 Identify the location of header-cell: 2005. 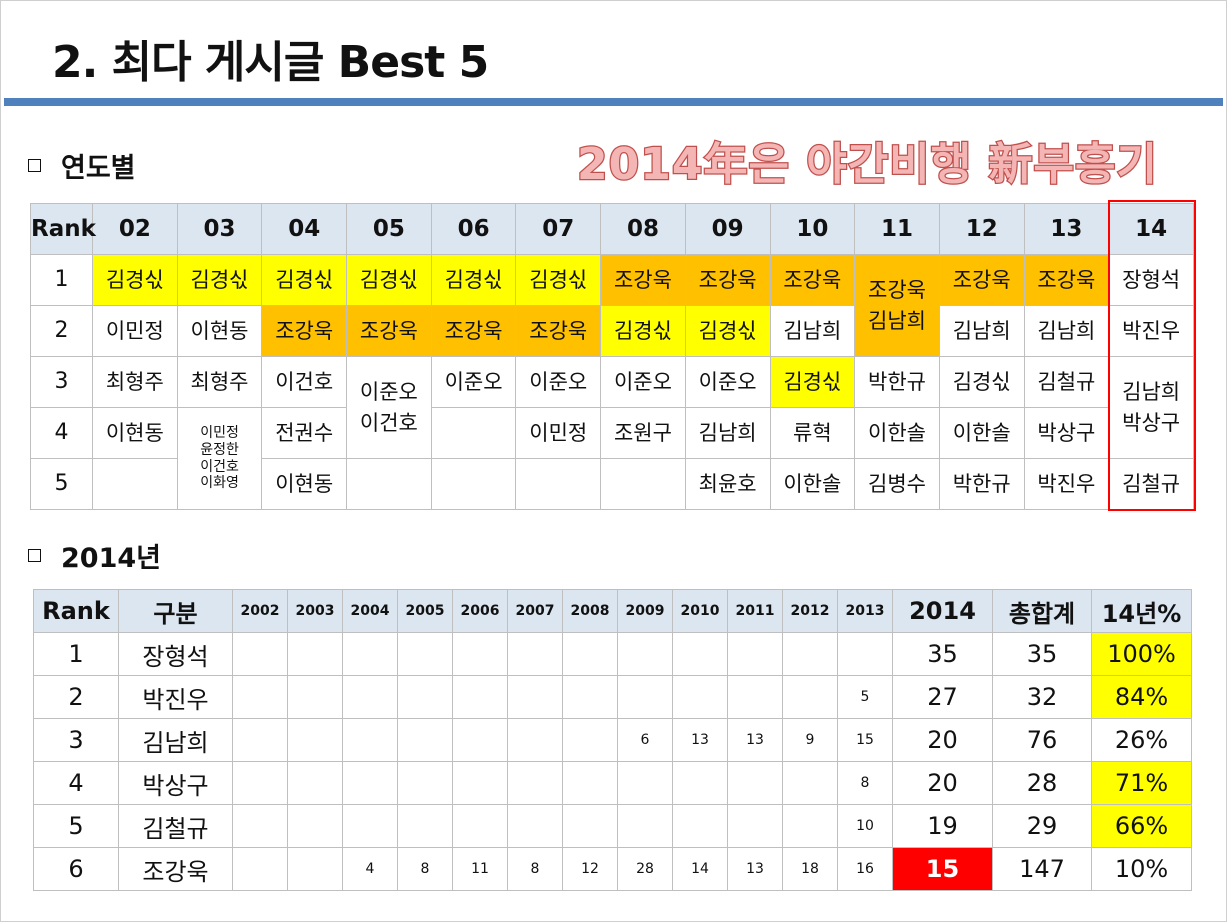
(425, 611).